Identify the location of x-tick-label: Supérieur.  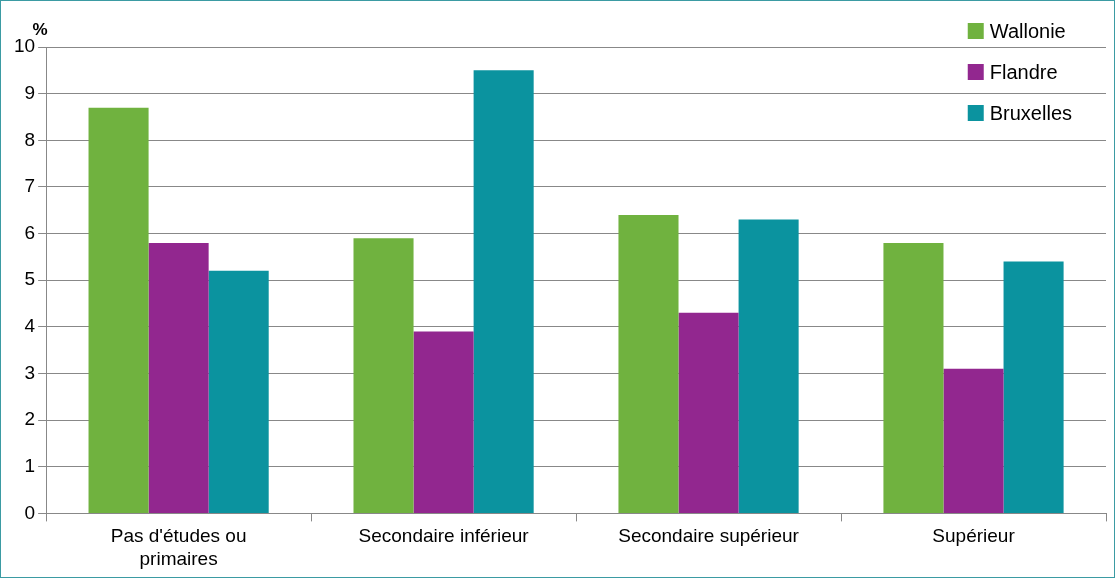
(974, 536).